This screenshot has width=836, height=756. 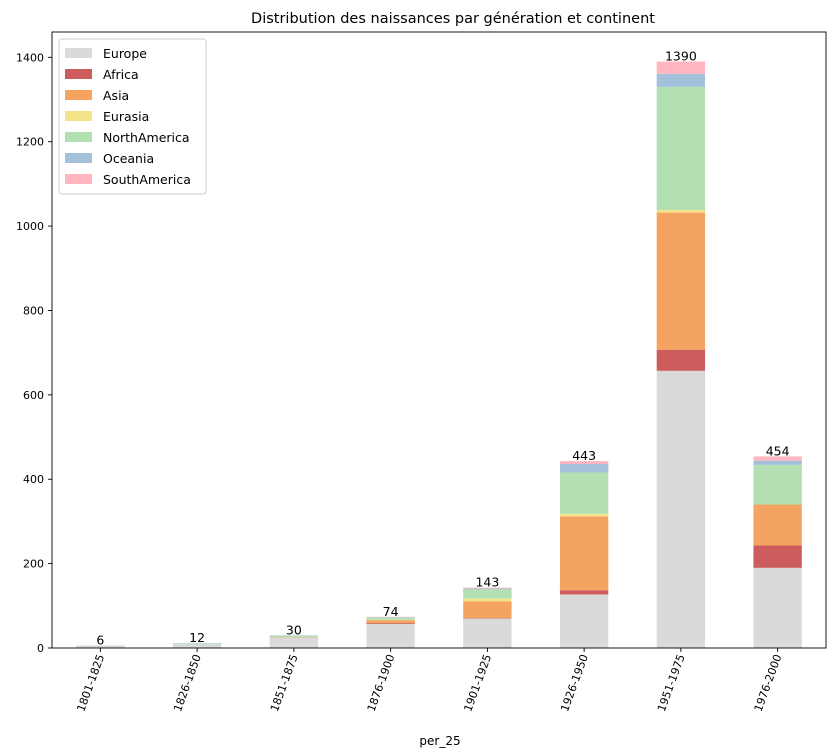 I want to click on x-tick-label: 1826-1850, so click(x=187, y=683).